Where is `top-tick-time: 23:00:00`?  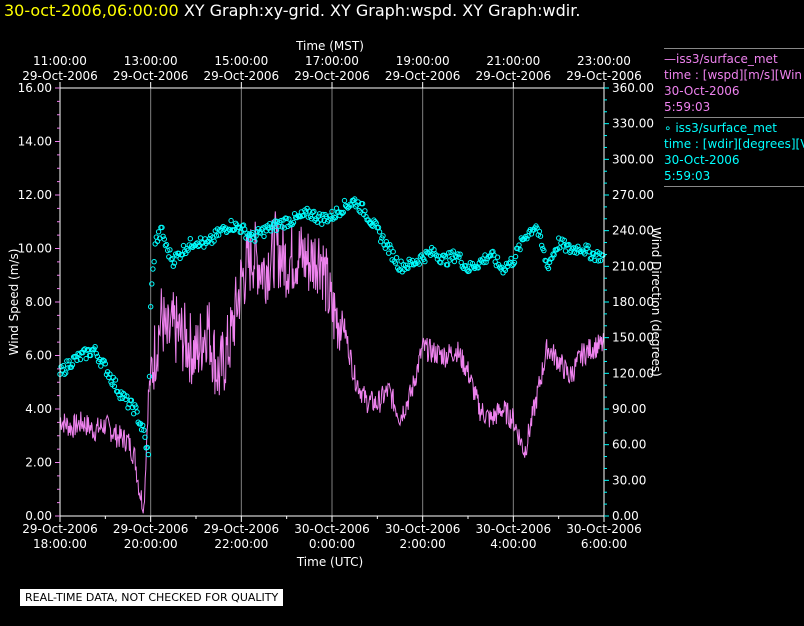
top-tick-time: 23:00:00 is located at coordinates (604, 61).